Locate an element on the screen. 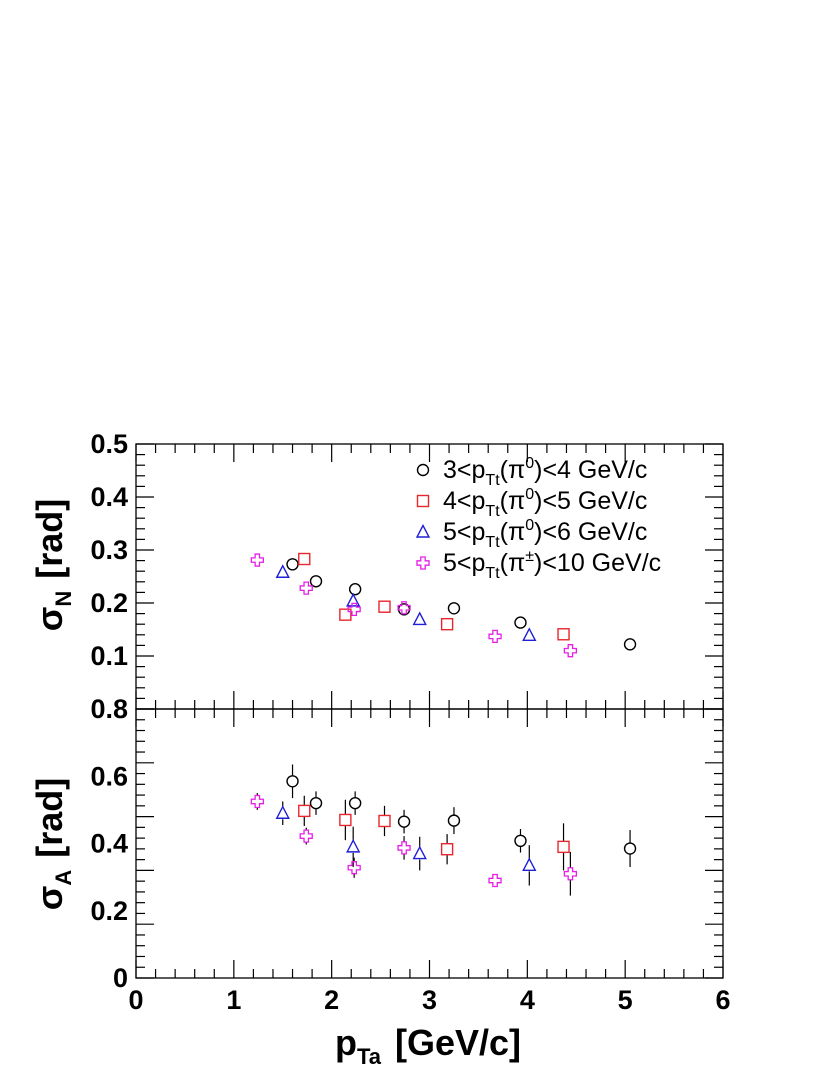  legend-item: 5<pTt(π±)<10 GeV/c is located at coordinates (538, 565).